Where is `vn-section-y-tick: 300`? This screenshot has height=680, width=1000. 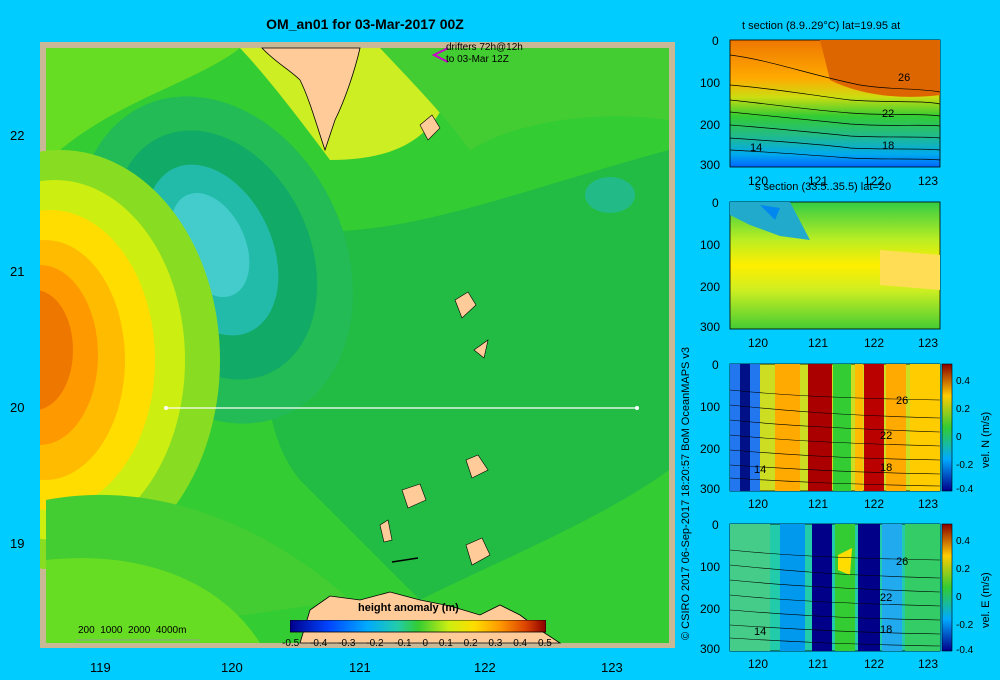
vn-section-y-tick: 300 is located at coordinates (710, 489).